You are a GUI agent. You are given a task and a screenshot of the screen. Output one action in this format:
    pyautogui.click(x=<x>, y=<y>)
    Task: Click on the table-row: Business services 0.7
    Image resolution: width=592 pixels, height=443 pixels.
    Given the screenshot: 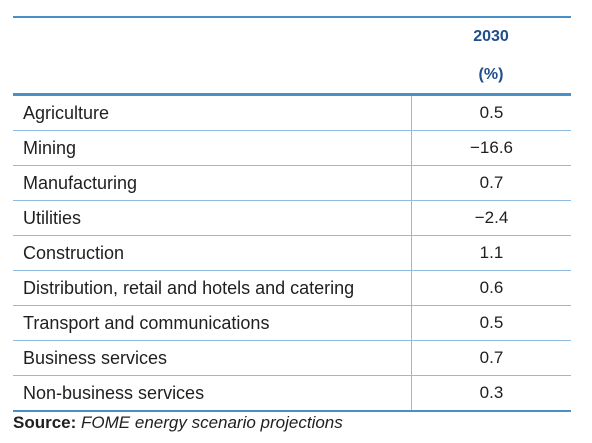 What is the action you would take?
    pyautogui.click(x=292, y=358)
    